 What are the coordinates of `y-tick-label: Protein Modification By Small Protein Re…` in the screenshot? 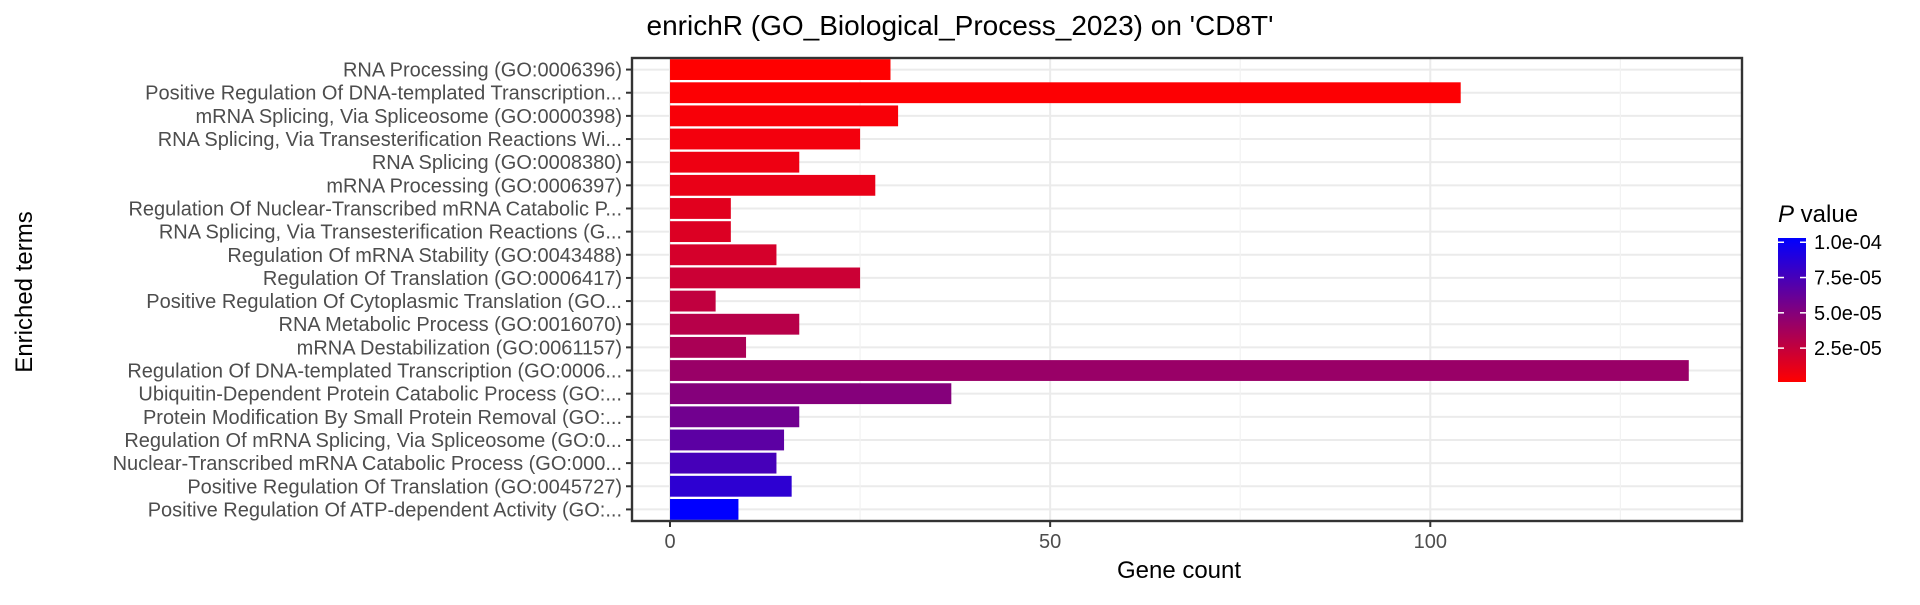 It's located at (382, 418).